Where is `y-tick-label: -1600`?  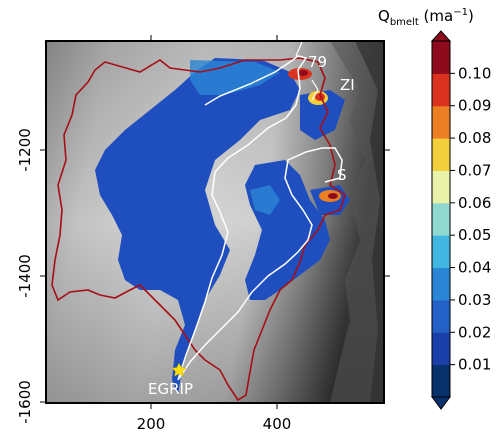 y-tick-label: -1600 is located at coordinates (25, 402).